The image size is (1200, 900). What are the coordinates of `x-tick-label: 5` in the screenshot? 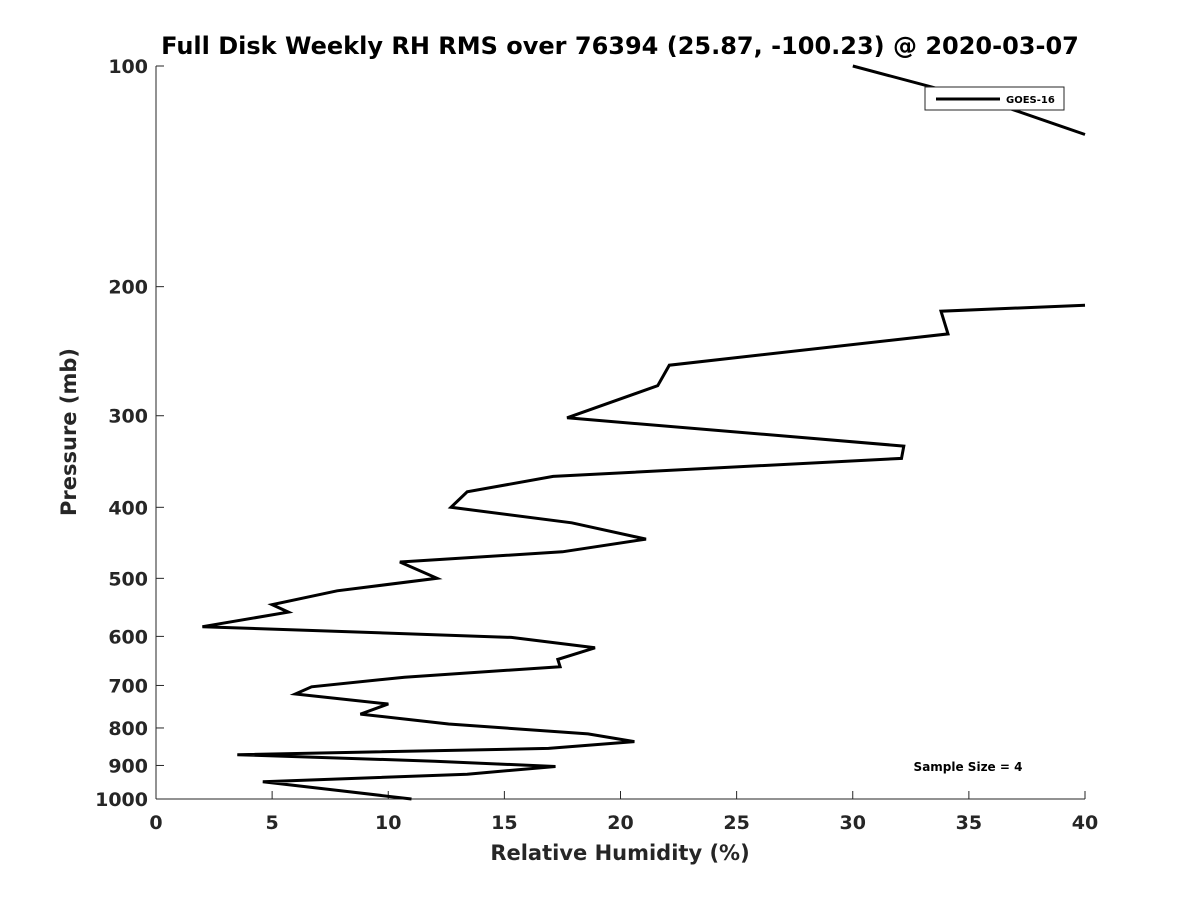 It's located at (272, 823).